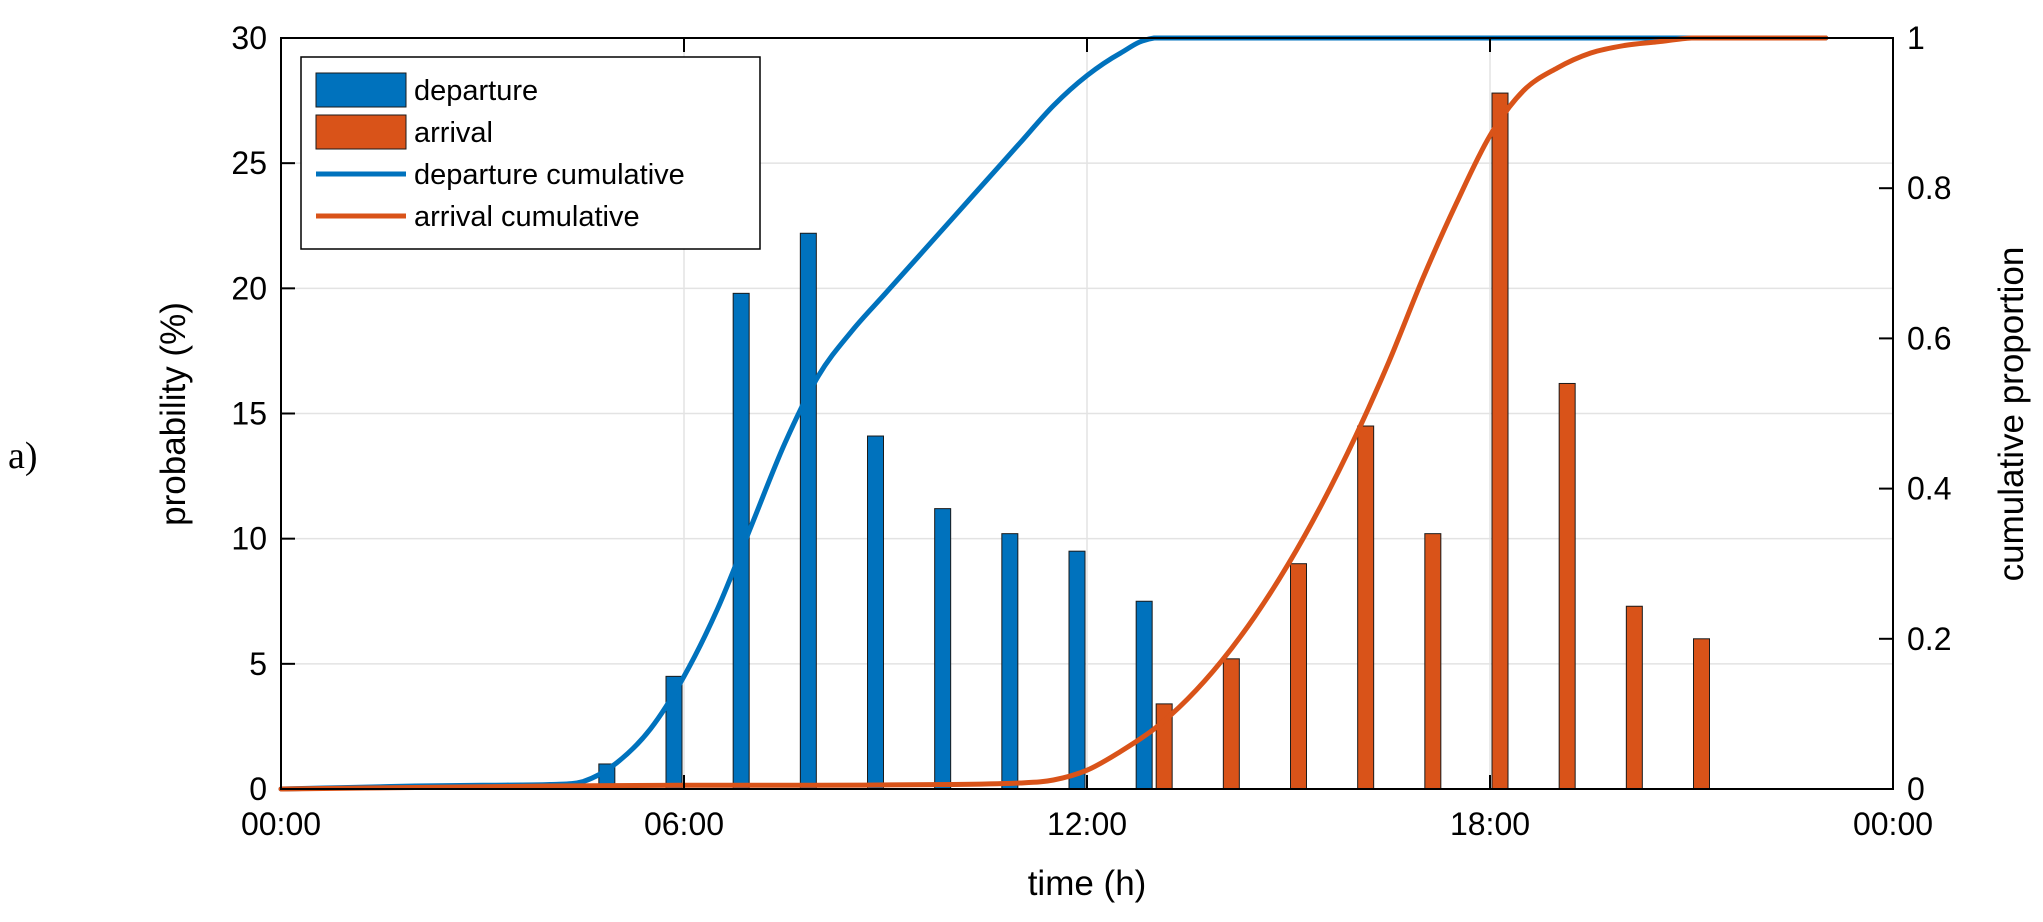  What do you see at coordinates (249, 288) in the screenshot?
I see `y-tick-label: 20` at bounding box center [249, 288].